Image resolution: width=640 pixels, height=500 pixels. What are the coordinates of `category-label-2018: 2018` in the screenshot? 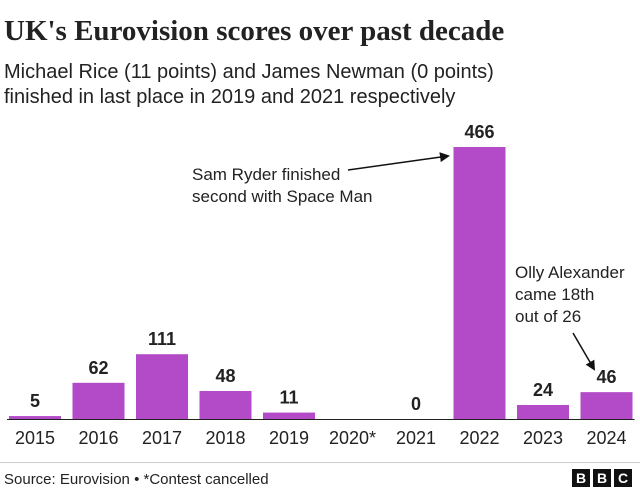 It's located at (225, 438).